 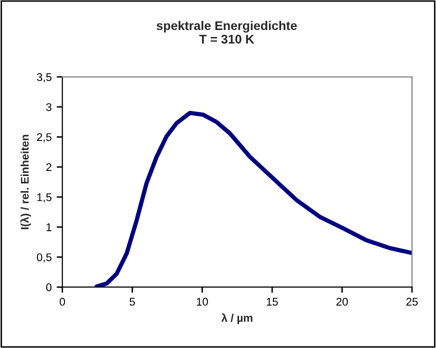 I want to click on y-tick-label: 1,5, so click(x=44, y=197).